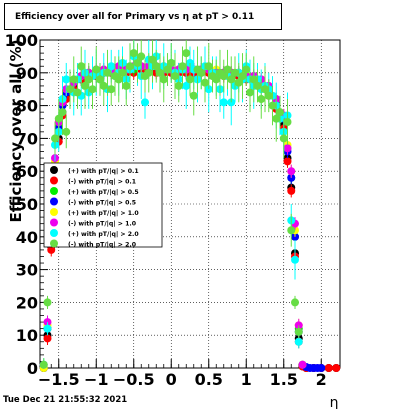 This screenshot has width=400, height=409. I want to click on y-tick-label: 50, so click(27, 204).